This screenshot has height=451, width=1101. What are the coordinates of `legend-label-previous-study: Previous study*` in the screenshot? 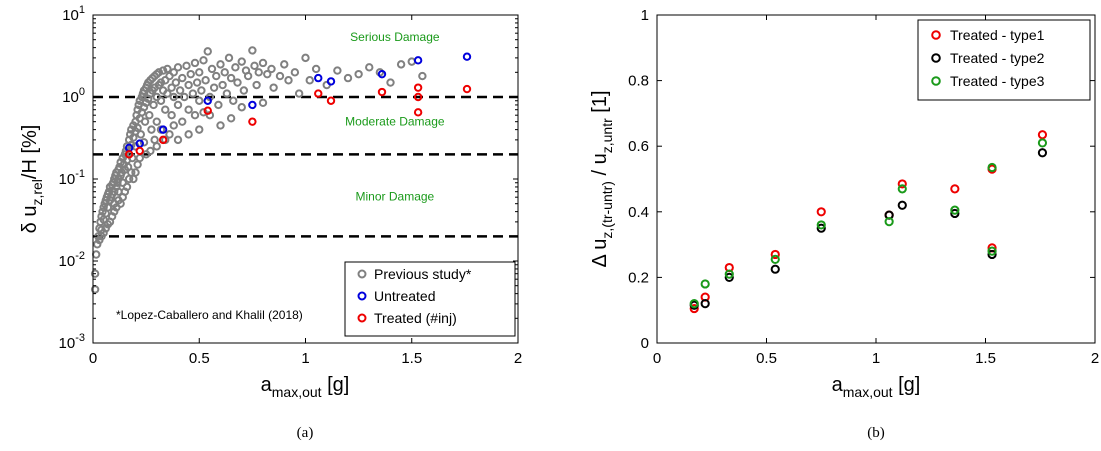 It's located at (423, 274).